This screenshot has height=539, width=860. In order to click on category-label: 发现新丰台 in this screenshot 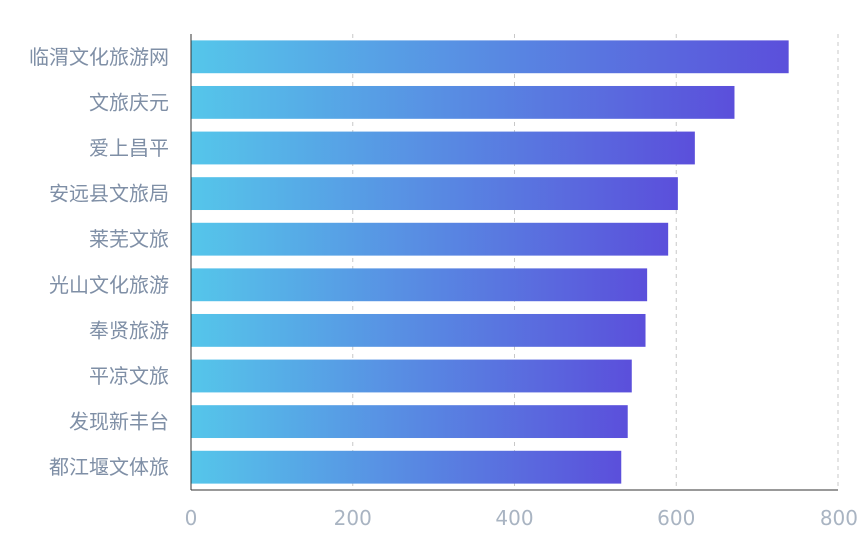, I will do `click(119, 422)`.